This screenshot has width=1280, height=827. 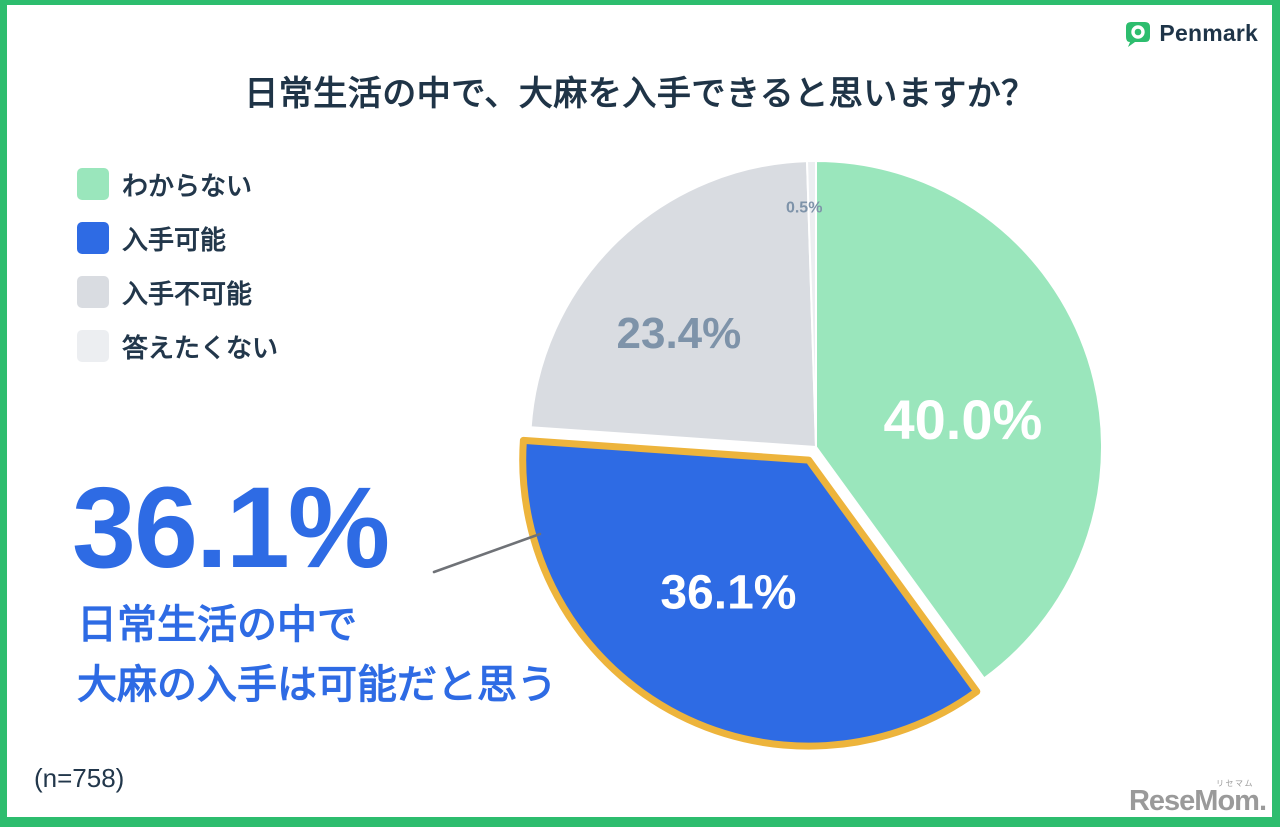 I want to click on chart-legend: わからない 入手可能 入手不可能 答えたくない, so click(x=177, y=276).